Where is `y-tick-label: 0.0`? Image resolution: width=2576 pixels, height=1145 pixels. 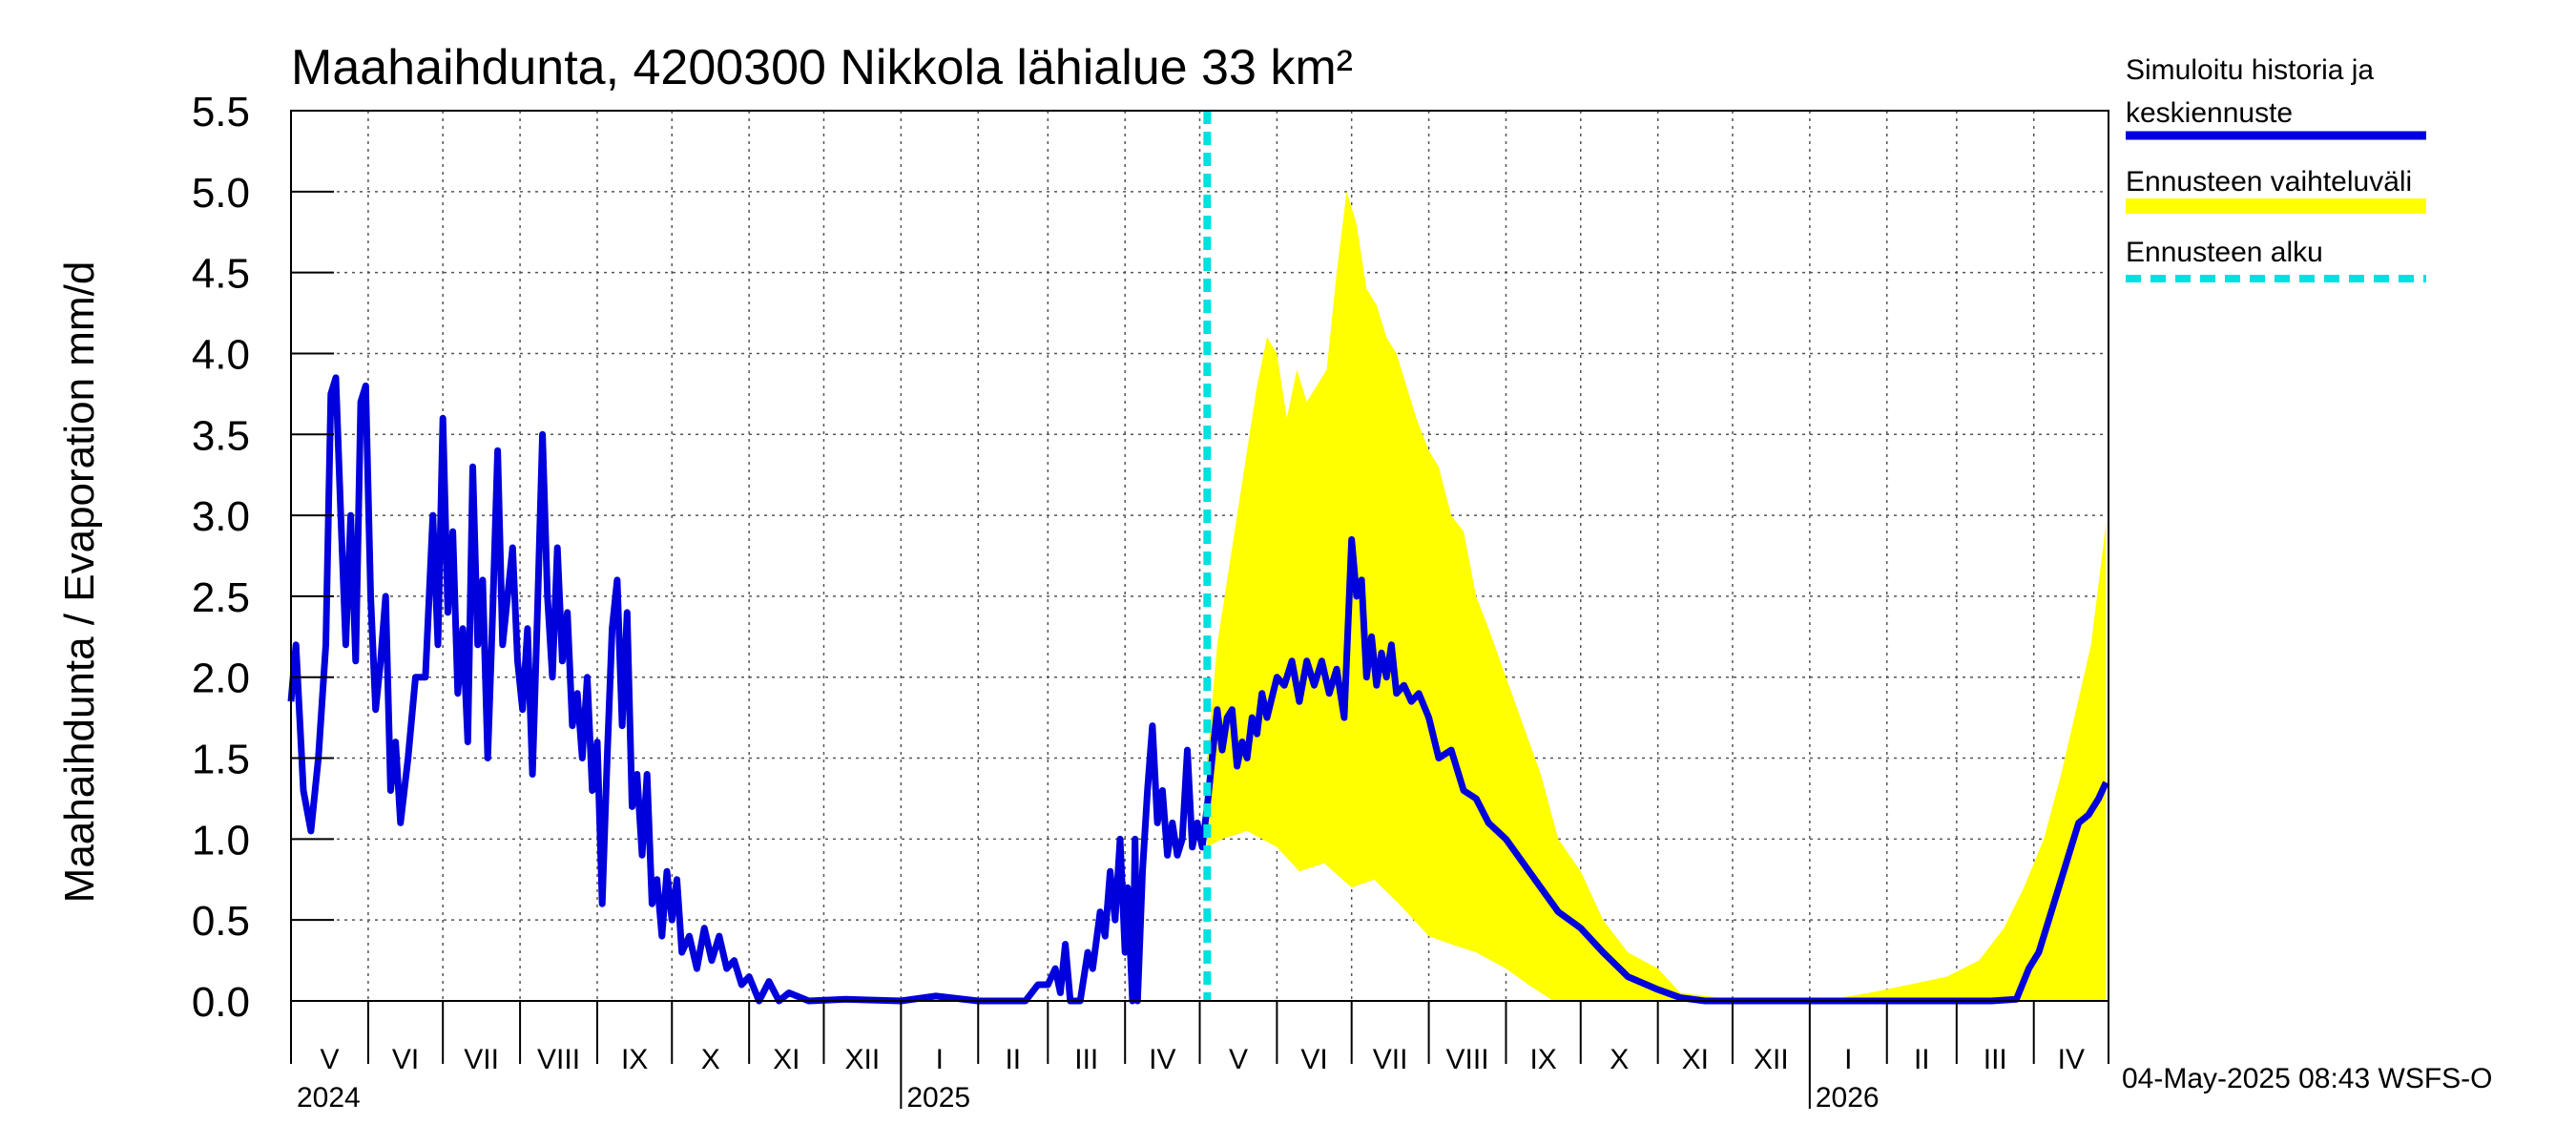
y-tick-label: 0.0 is located at coordinates (221, 1003).